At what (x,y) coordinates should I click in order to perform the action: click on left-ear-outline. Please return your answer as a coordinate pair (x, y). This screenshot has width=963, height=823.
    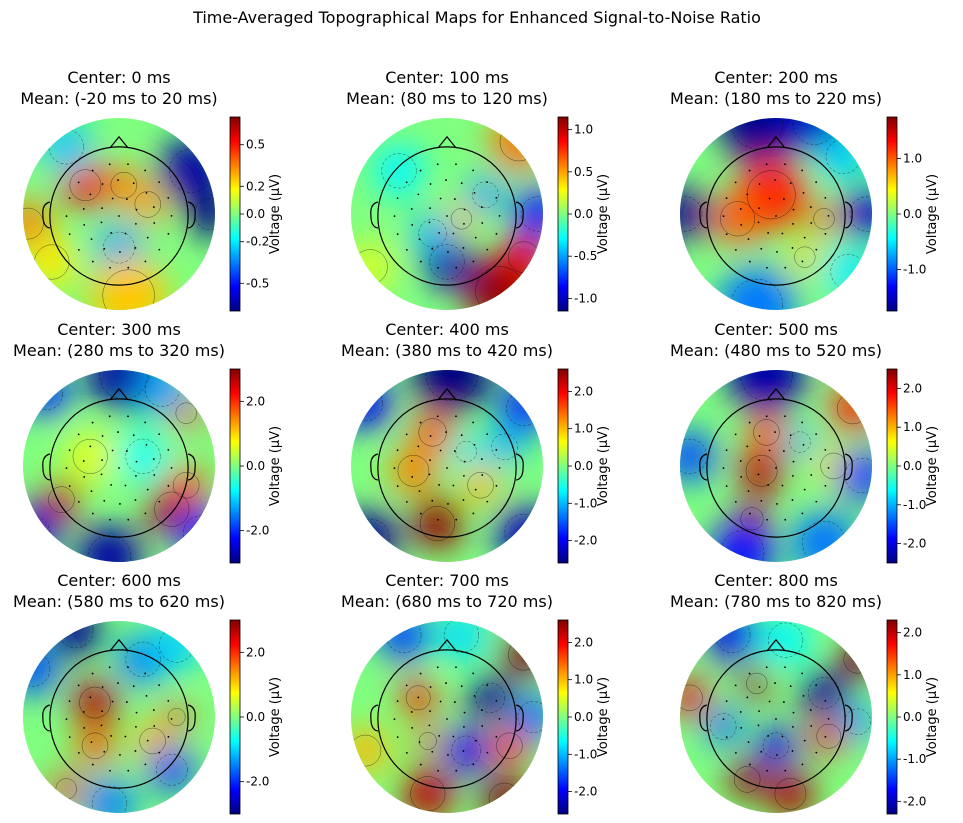
    Looking at the image, I should click on (703, 467).